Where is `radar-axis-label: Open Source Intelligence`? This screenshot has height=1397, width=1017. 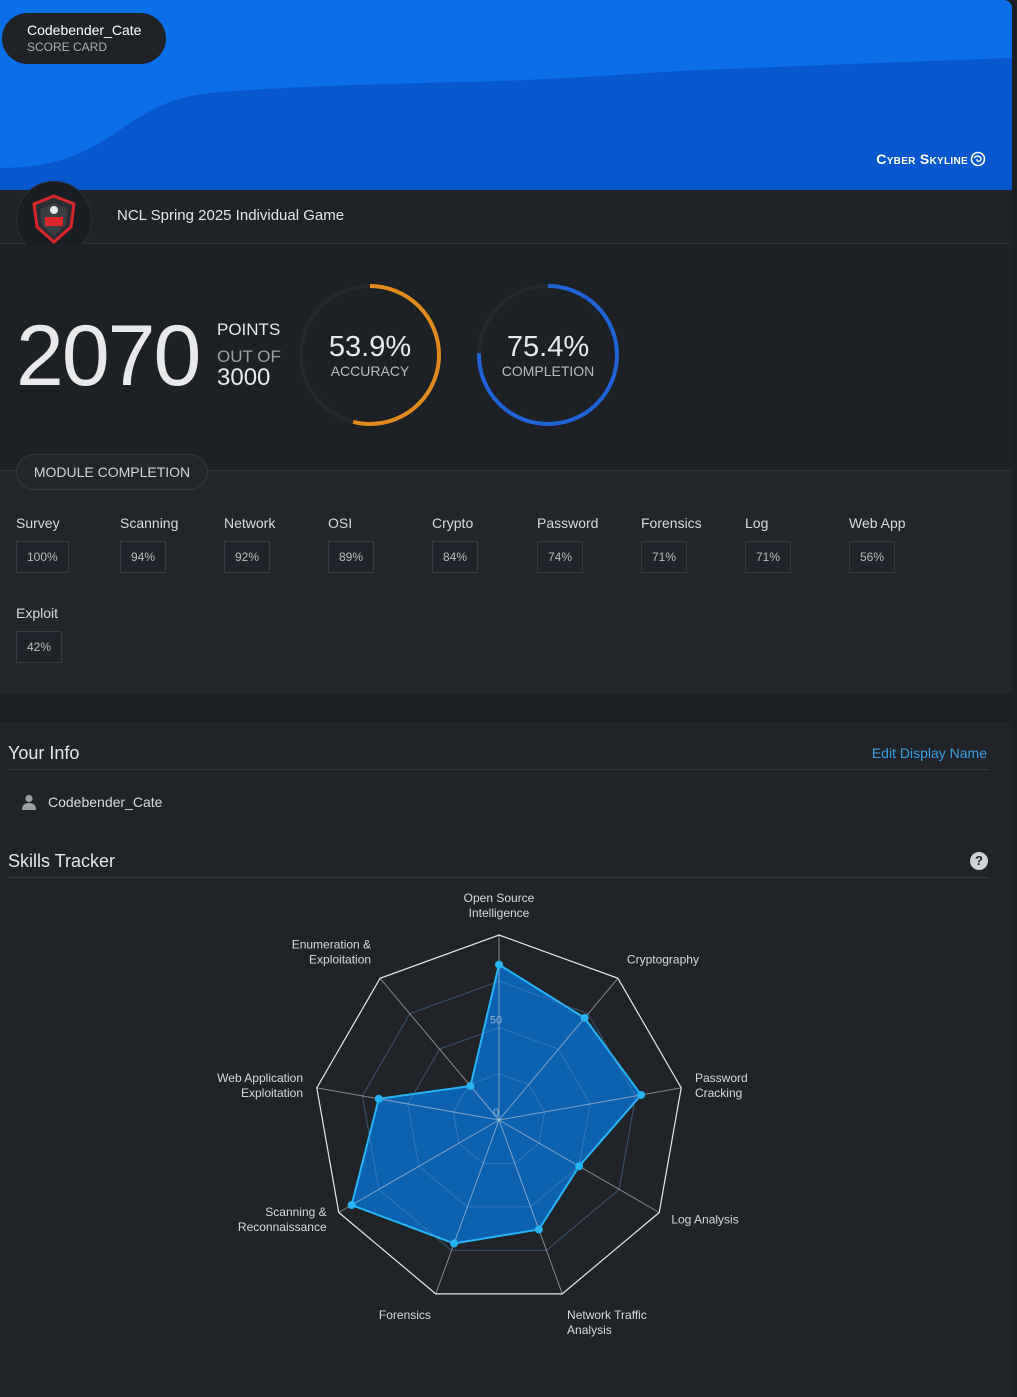 radar-axis-label: Open Source Intelligence is located at coordinates (499, 905).